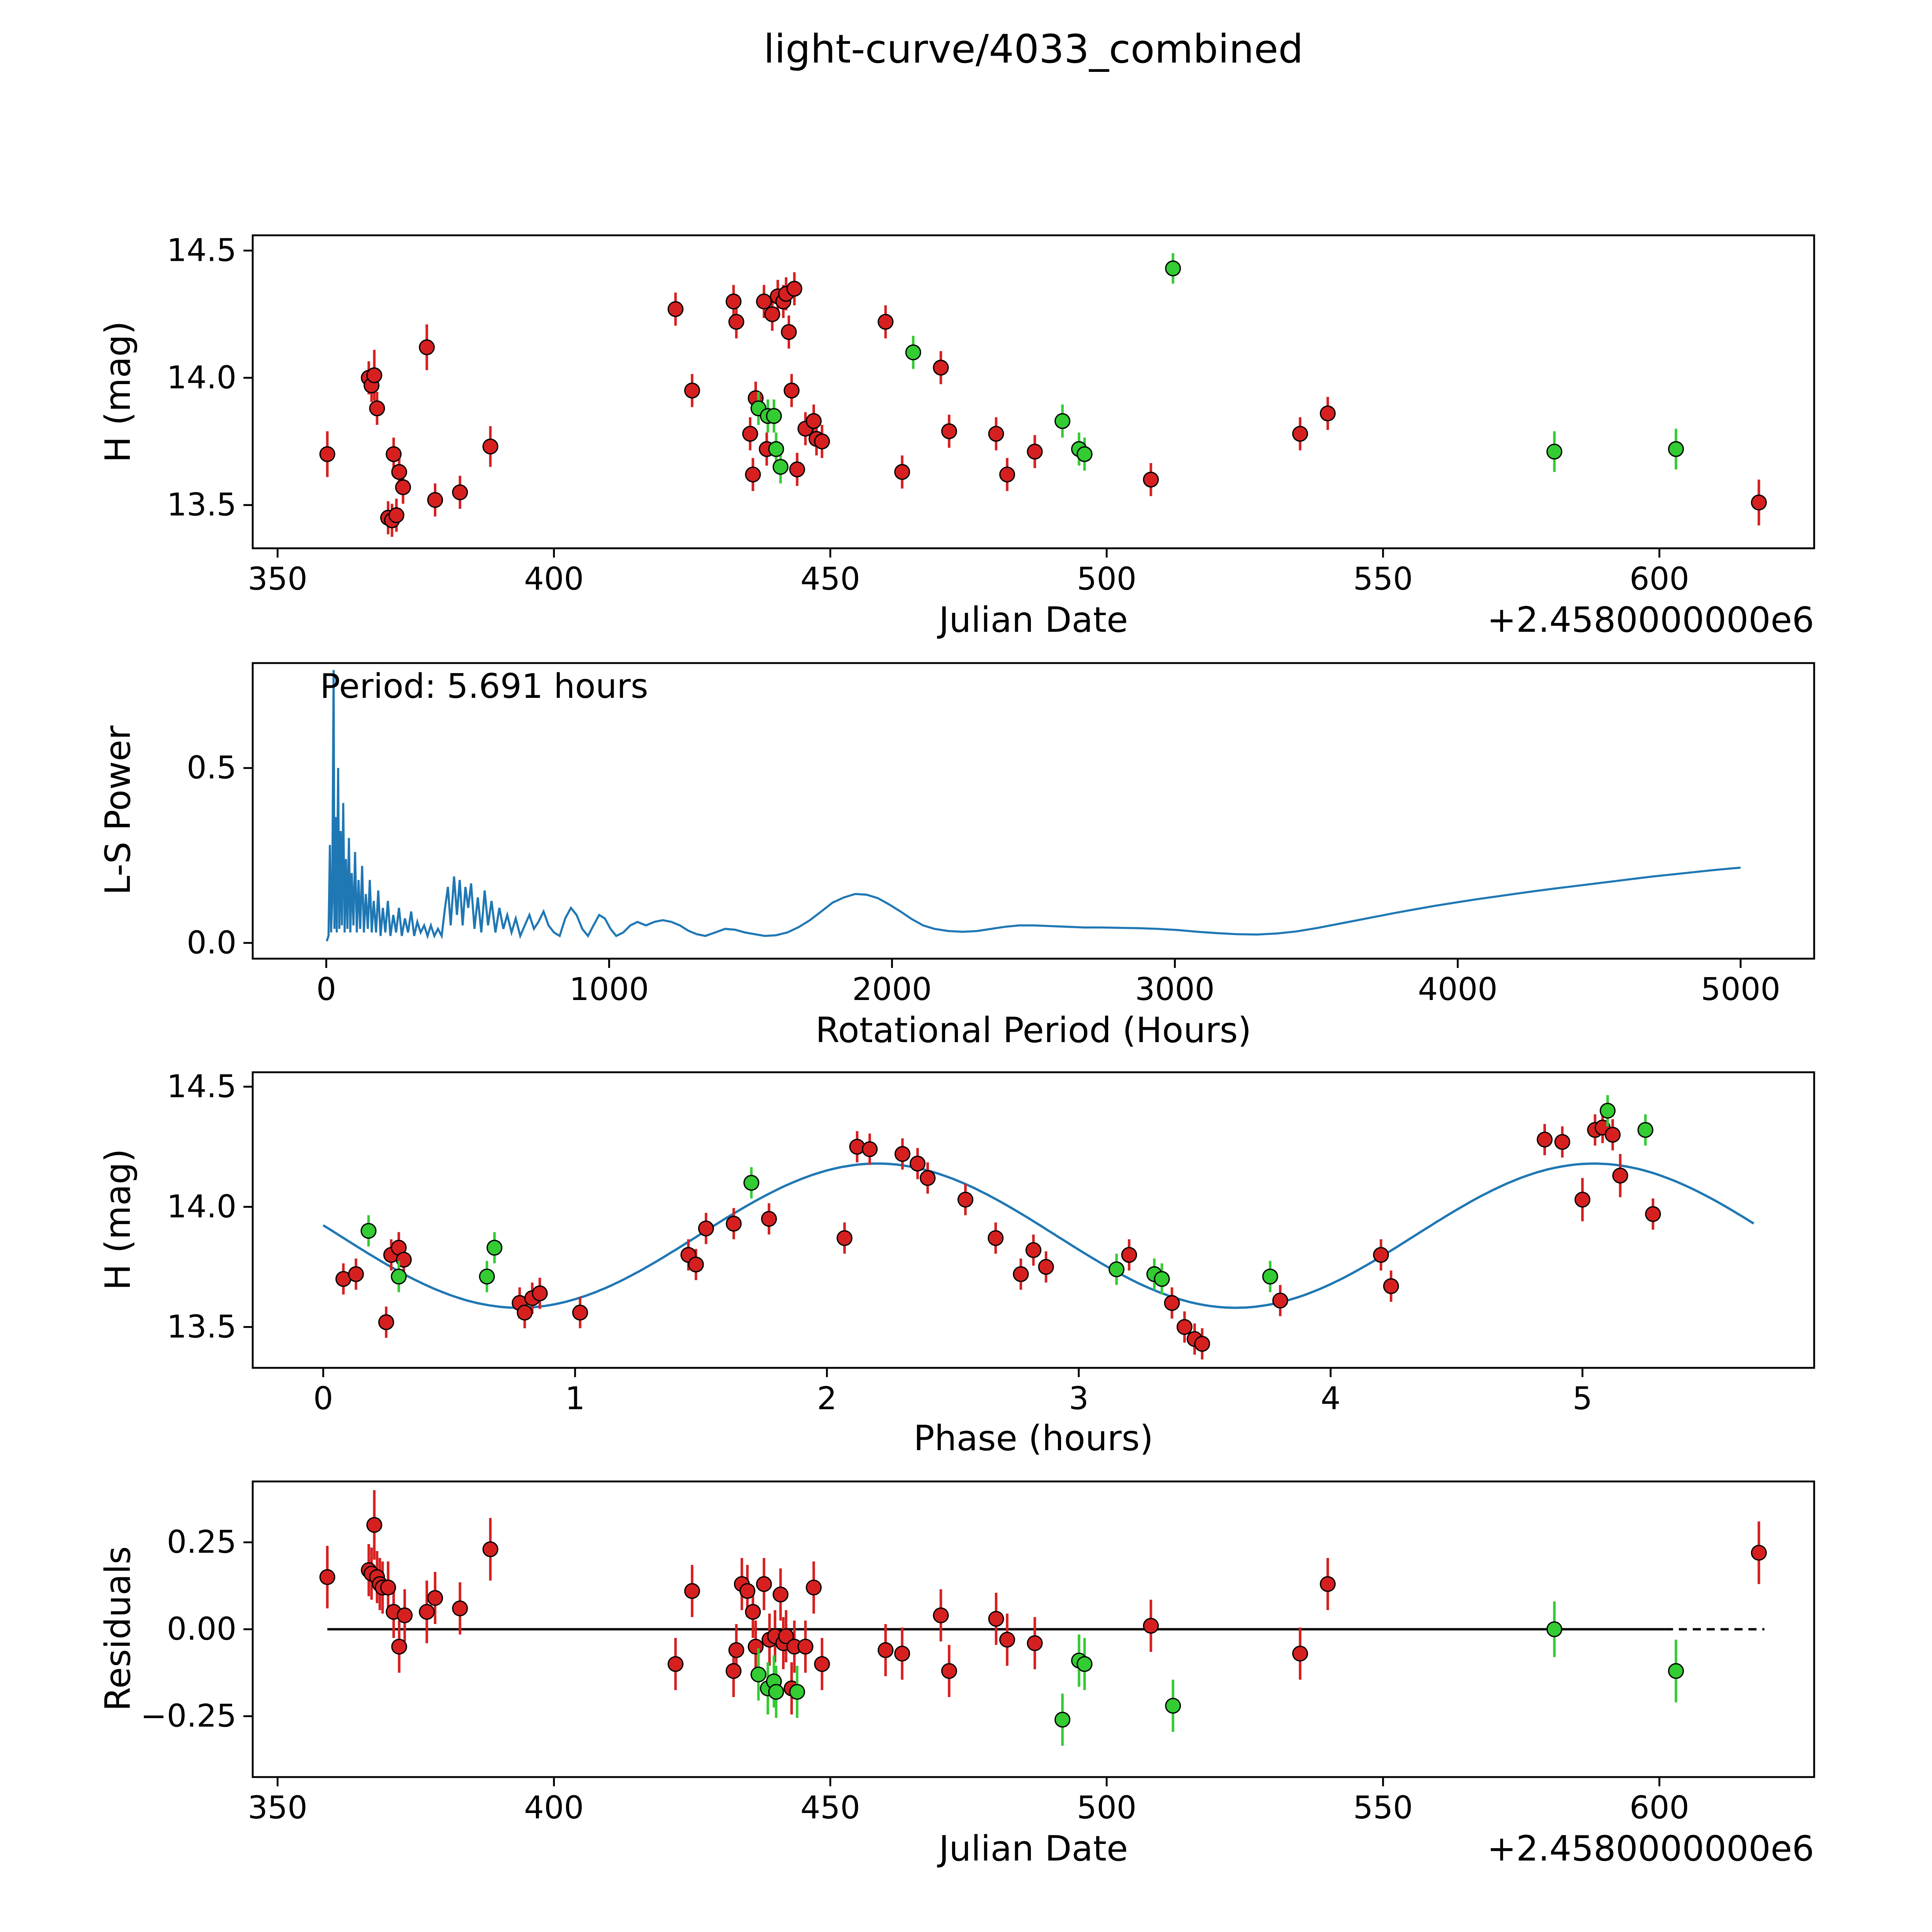  I want to click on panel2-ylabel: L-S Power, so click(119, 810).